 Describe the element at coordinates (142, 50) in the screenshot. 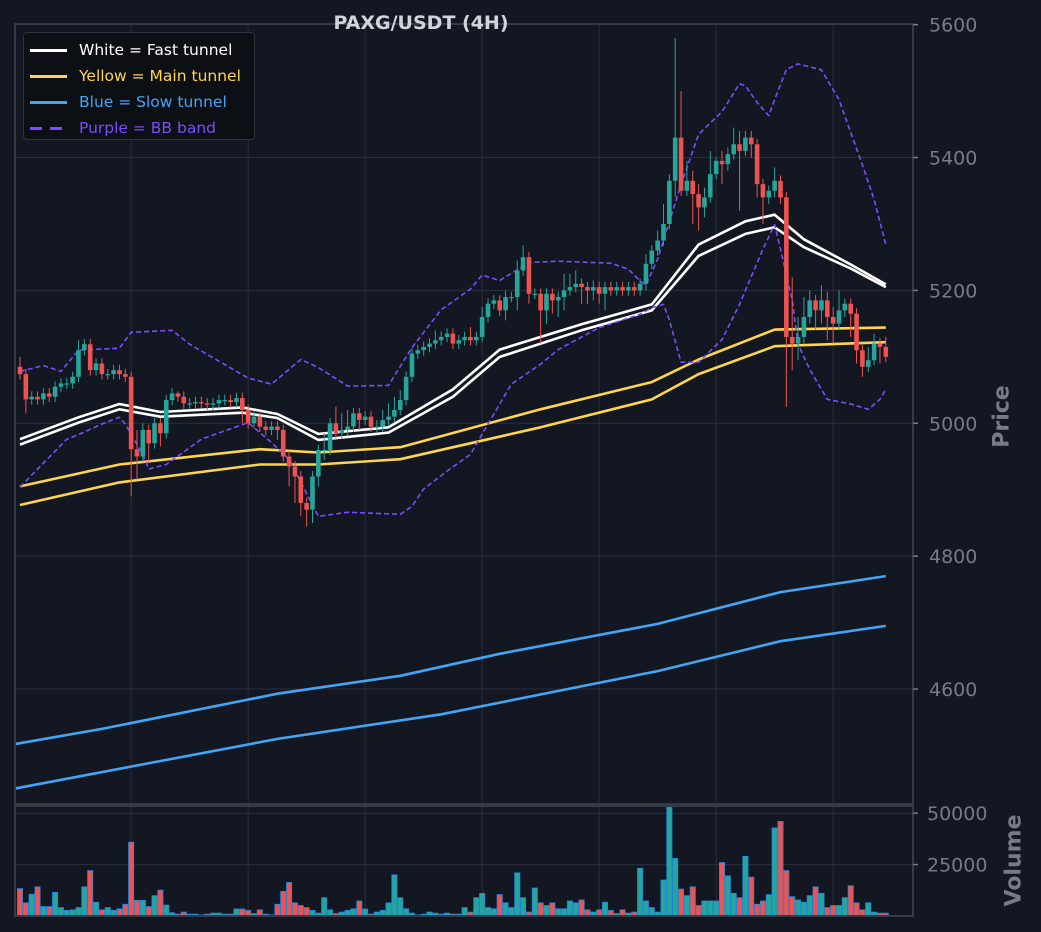

I see `legend-item-fast: White = Fast tunnel` at that location.